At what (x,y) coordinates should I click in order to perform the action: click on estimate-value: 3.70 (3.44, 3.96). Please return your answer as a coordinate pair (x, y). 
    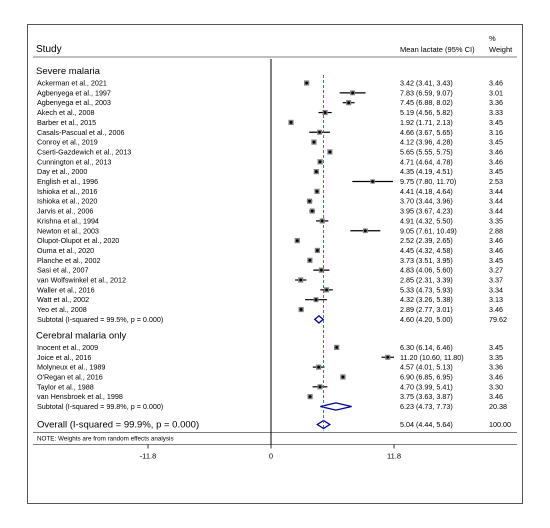
    Looking at the image, I should click on (426, 201).